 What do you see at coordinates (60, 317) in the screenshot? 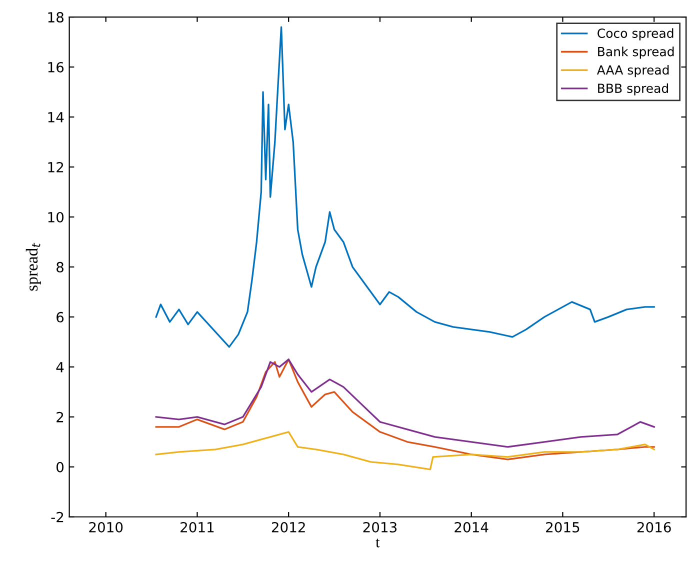
I see `y-tick-label: 6` at bounding box center [60, 317].